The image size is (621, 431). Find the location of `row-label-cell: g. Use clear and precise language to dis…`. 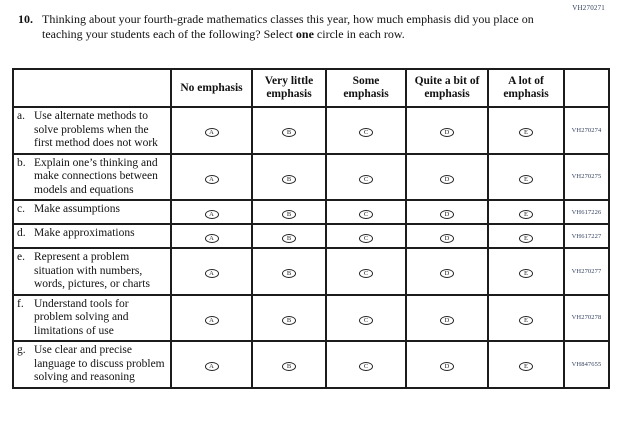

row-label-cell: g. Use clear and precise language to dis… is located at coordinates (92, 364).